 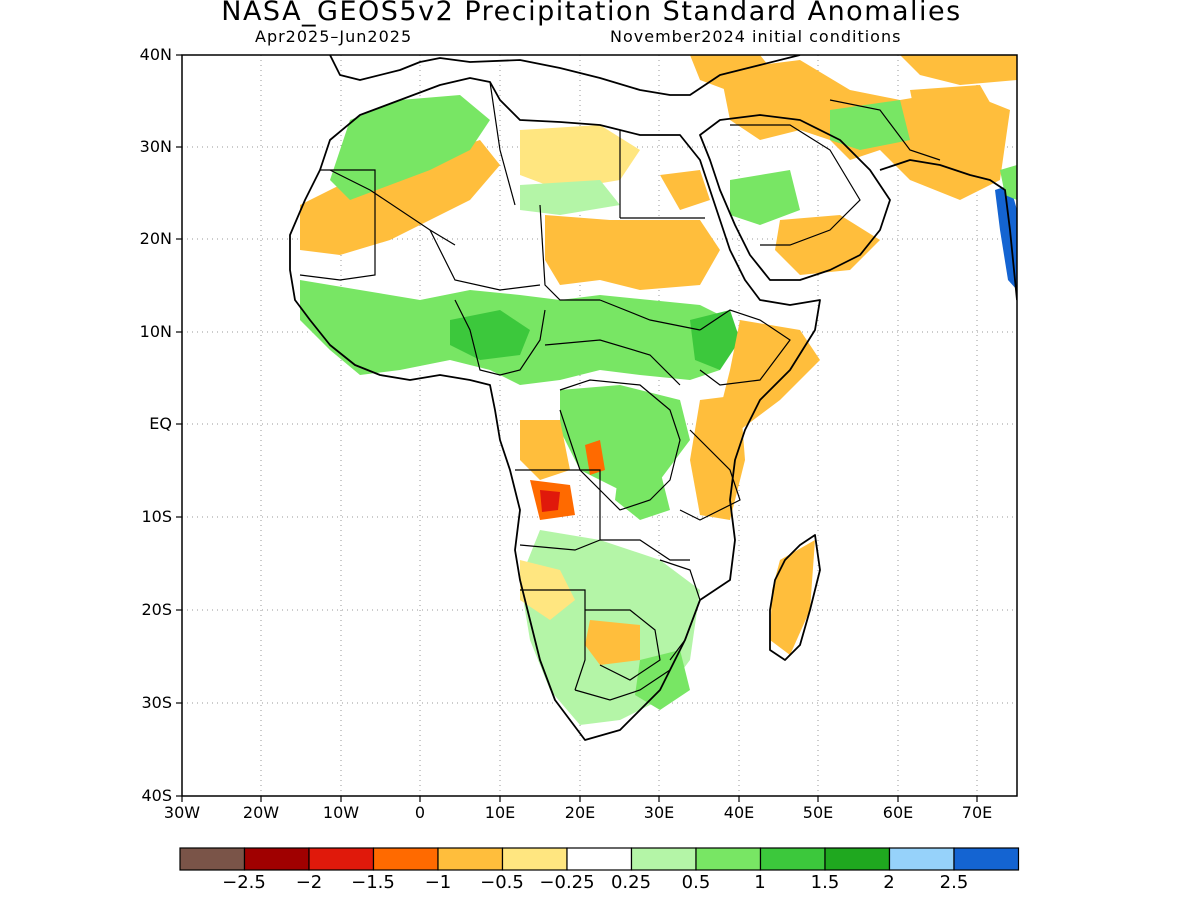 What do you see at coordinates (827, 245) in the screenshot?
I see `anomaly-yemen-dry` at bounding box center [827, 245].